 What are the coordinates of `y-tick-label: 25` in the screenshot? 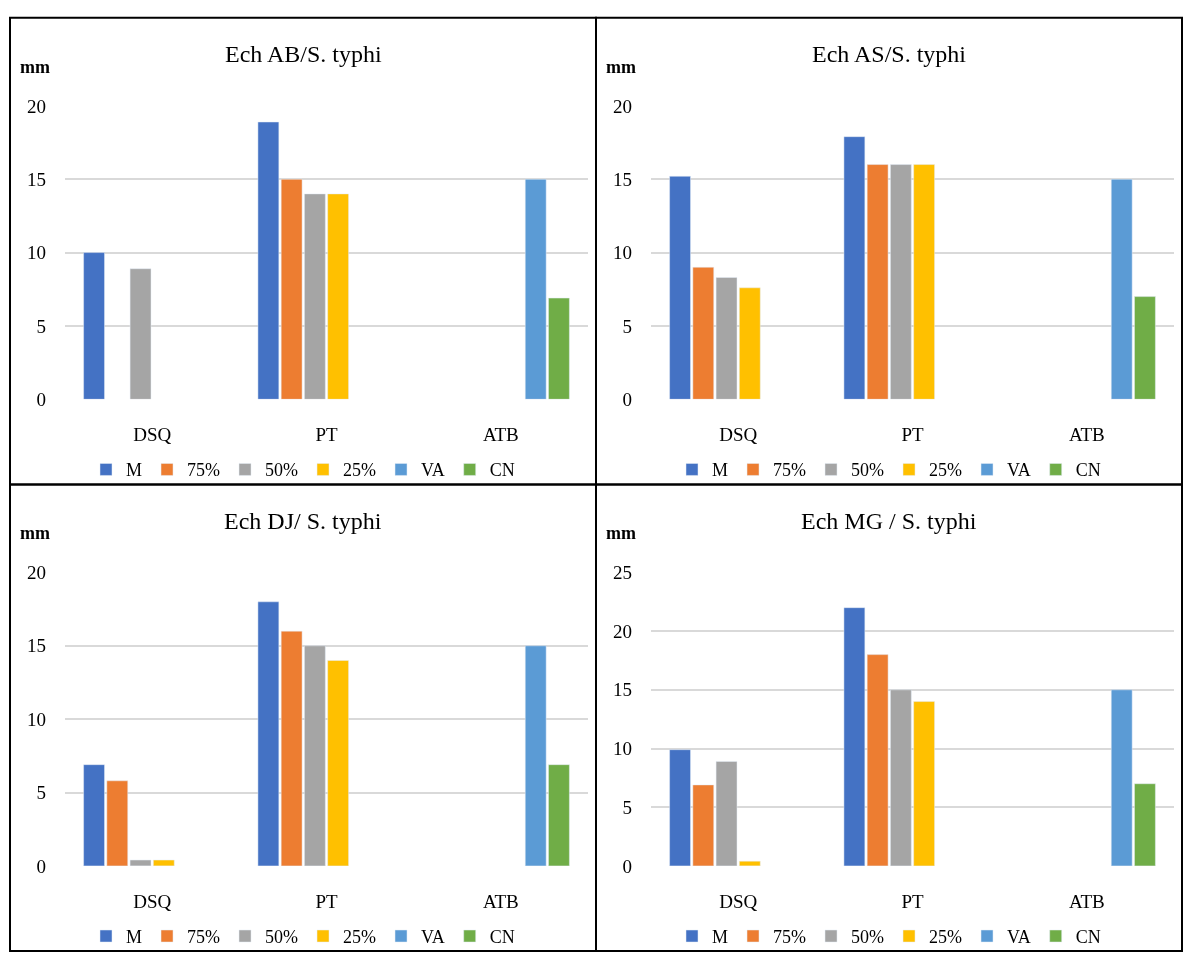 It's located at (622, 573).